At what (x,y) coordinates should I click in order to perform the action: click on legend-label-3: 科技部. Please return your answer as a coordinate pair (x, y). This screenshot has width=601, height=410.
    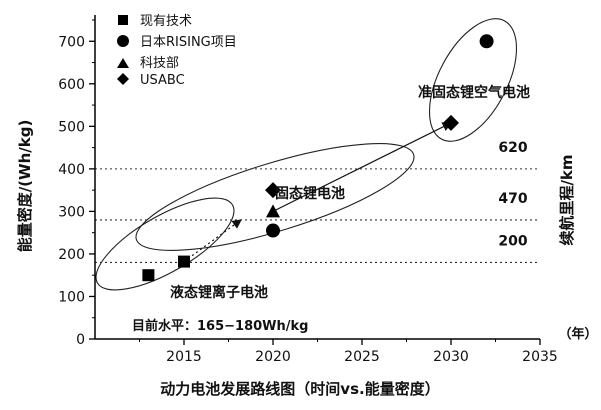
    Looking at the image, I should click on (159, 63).